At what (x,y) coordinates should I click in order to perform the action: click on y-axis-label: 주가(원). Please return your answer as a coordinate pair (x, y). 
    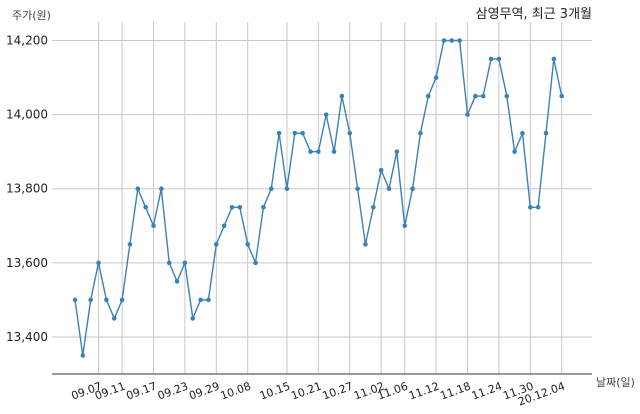
    Looking at the image, I should click on (31, 15).